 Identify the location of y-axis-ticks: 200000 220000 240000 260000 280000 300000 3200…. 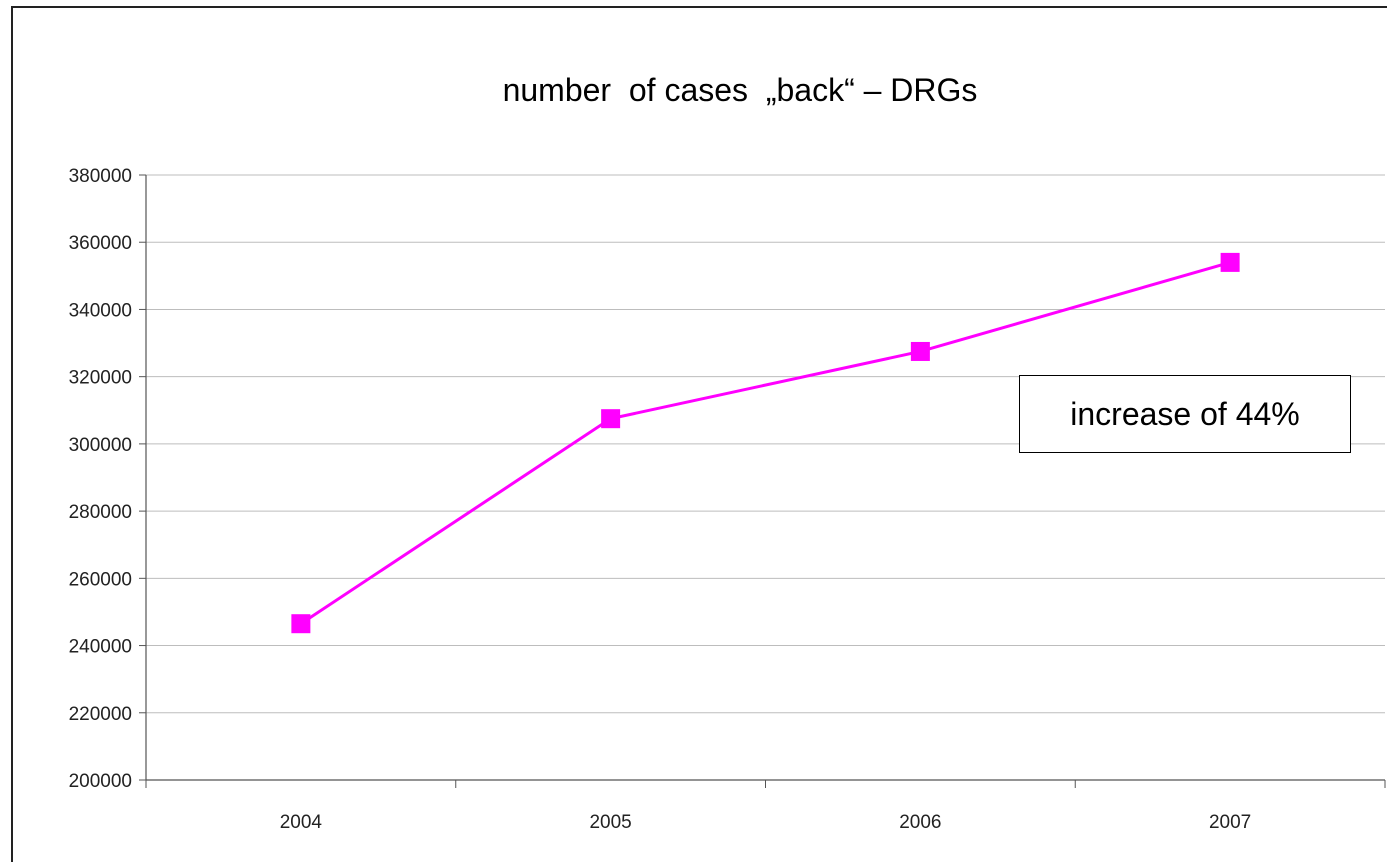
(107, 479).